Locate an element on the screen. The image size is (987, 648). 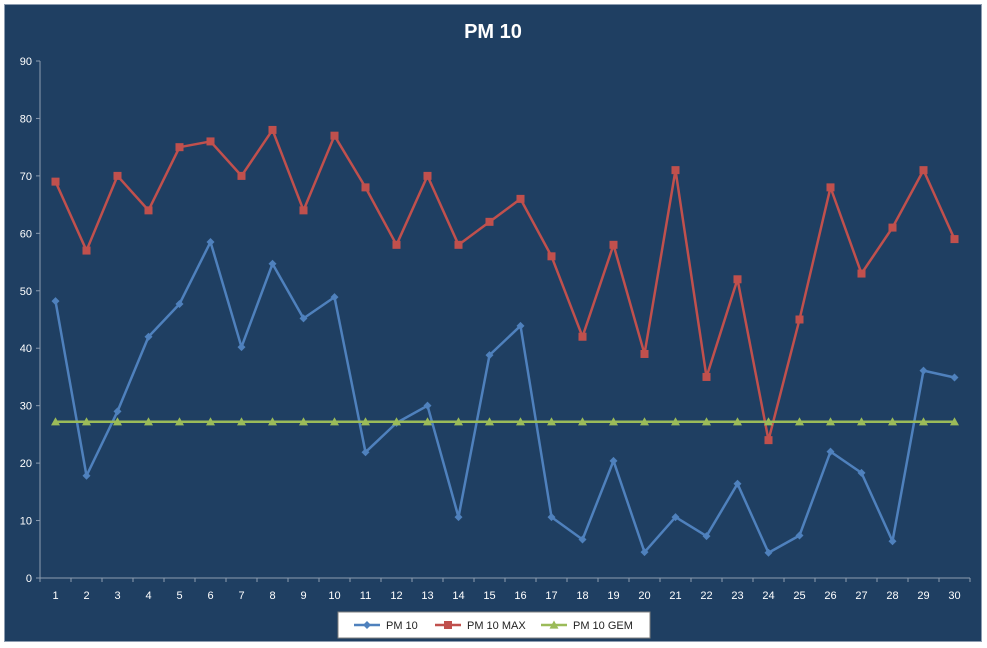
x-tick-label: 7 is located at coordinates (241, 596).